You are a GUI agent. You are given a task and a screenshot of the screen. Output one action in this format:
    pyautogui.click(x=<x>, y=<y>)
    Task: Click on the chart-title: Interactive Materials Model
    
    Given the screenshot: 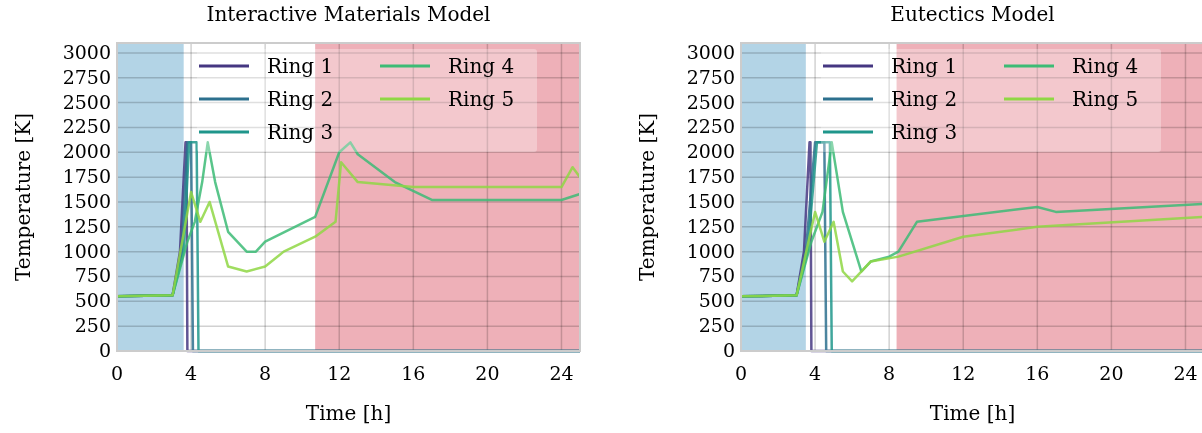 What is the action you would take?
    pyautogui.click(x=348, y=14)
    